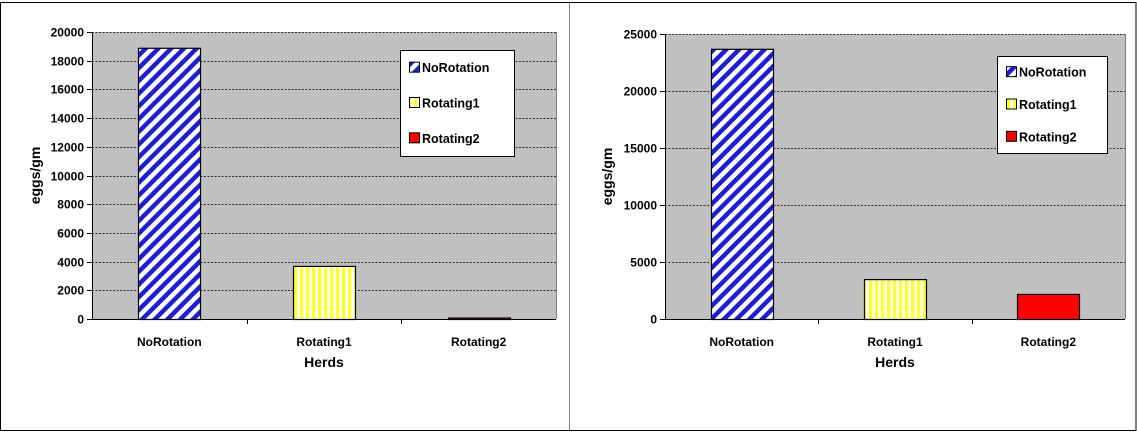 This screenshot has width=1137, height=436. I want to click on y-tick-label: 4000, so click(70, 263).